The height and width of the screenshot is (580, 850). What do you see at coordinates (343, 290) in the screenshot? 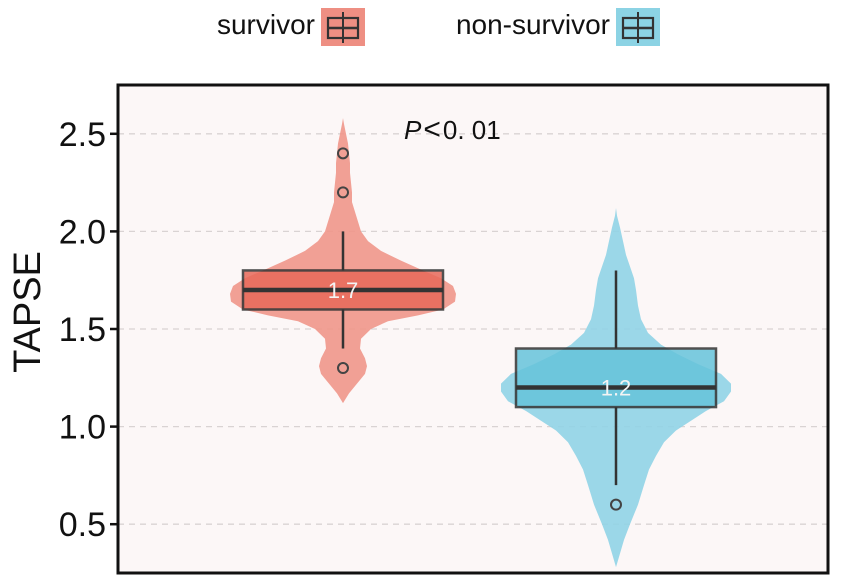
I see `median-label: 1.7` at bounding box center [343, 290].